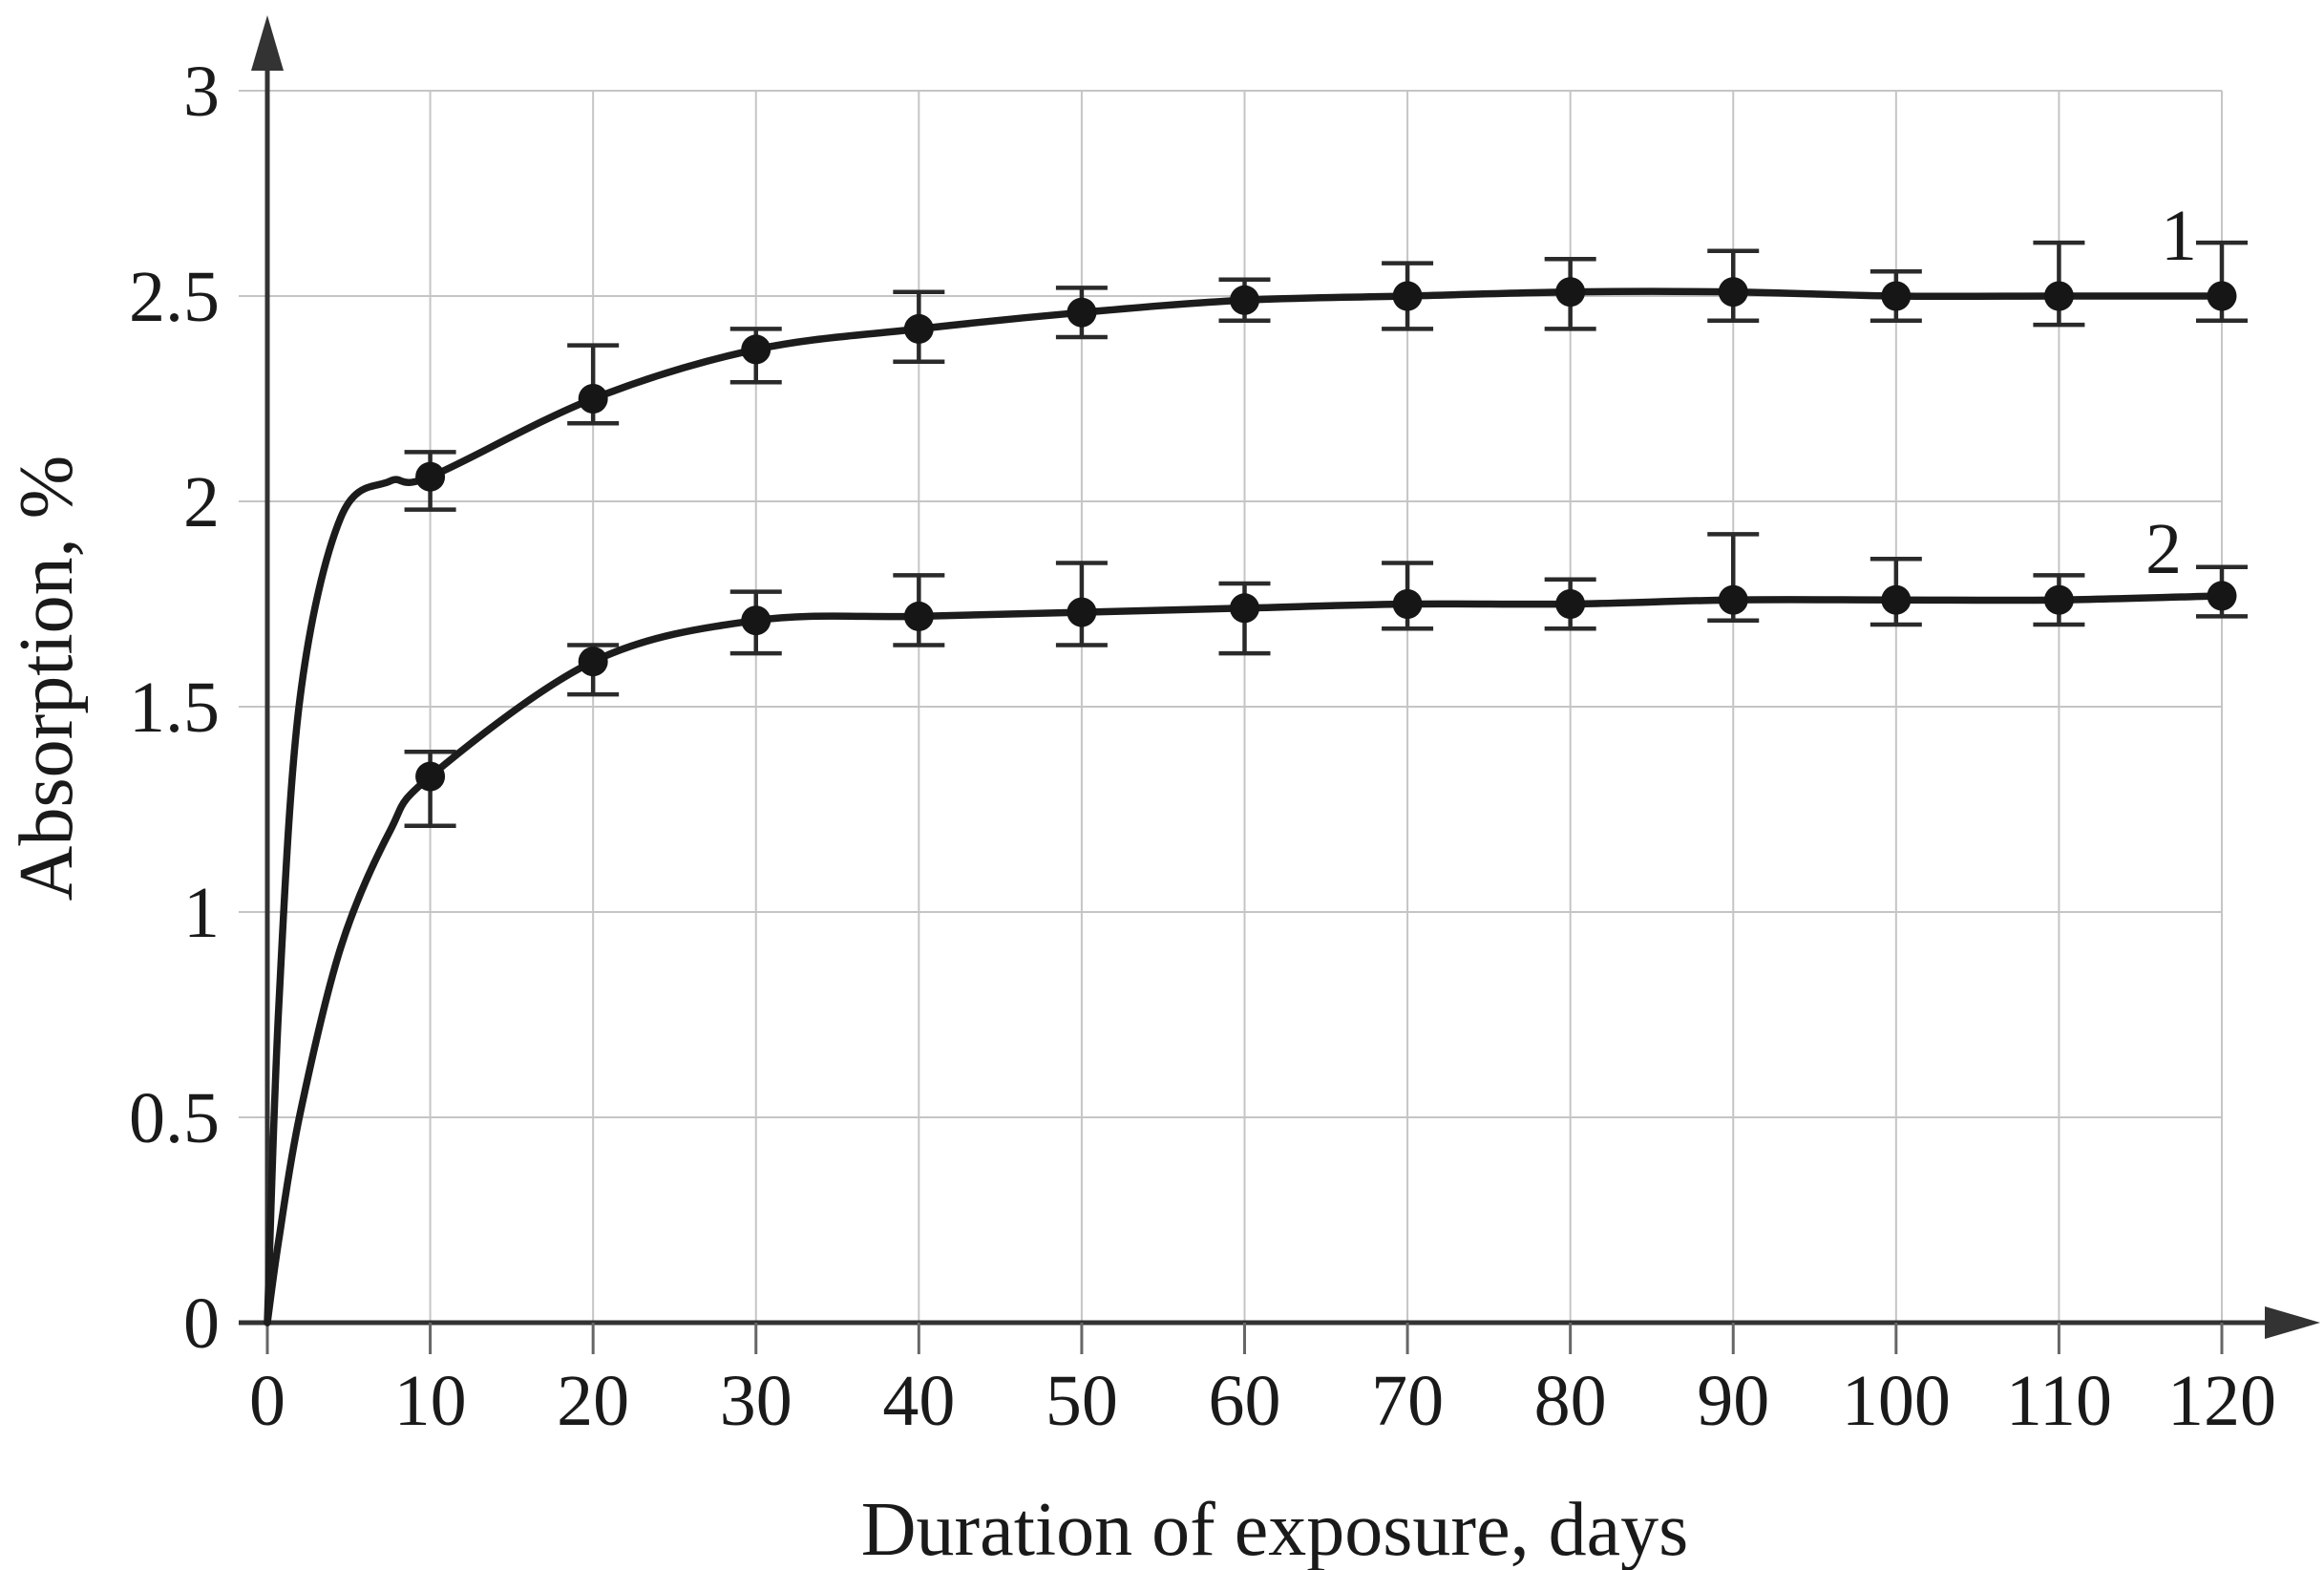  Describe the element at coordinates (1733, 1401) in the screenshot. I see `x-tick-label: 90` at that location.